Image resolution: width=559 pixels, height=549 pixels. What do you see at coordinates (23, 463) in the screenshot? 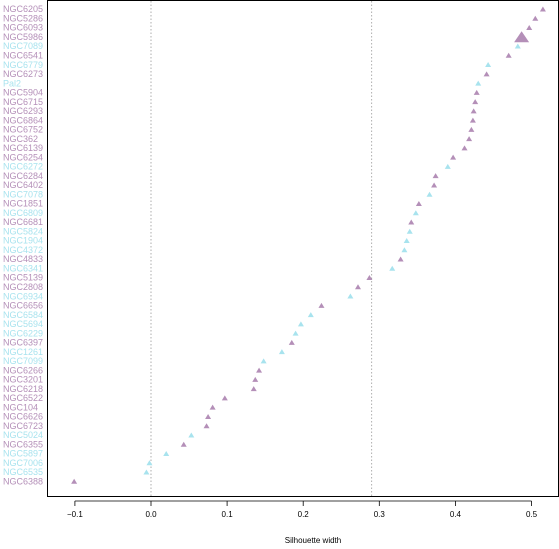
I see `y-label: NGC7006` at bounding box center [23, 463].